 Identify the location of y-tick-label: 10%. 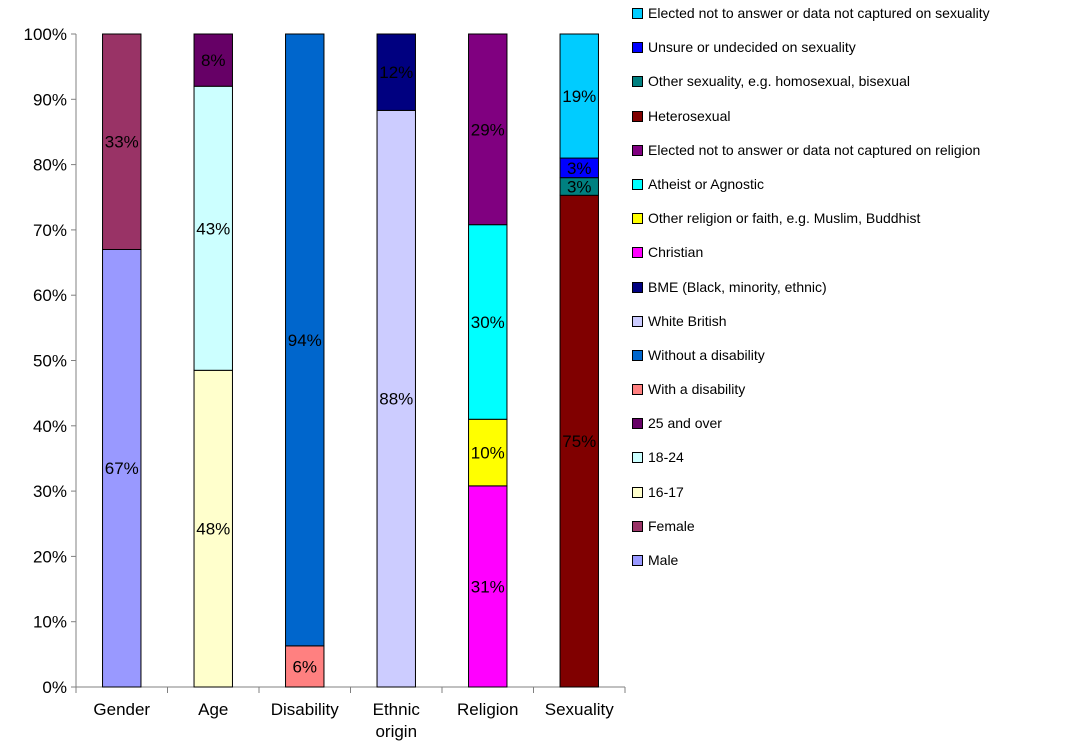
(50, 622).